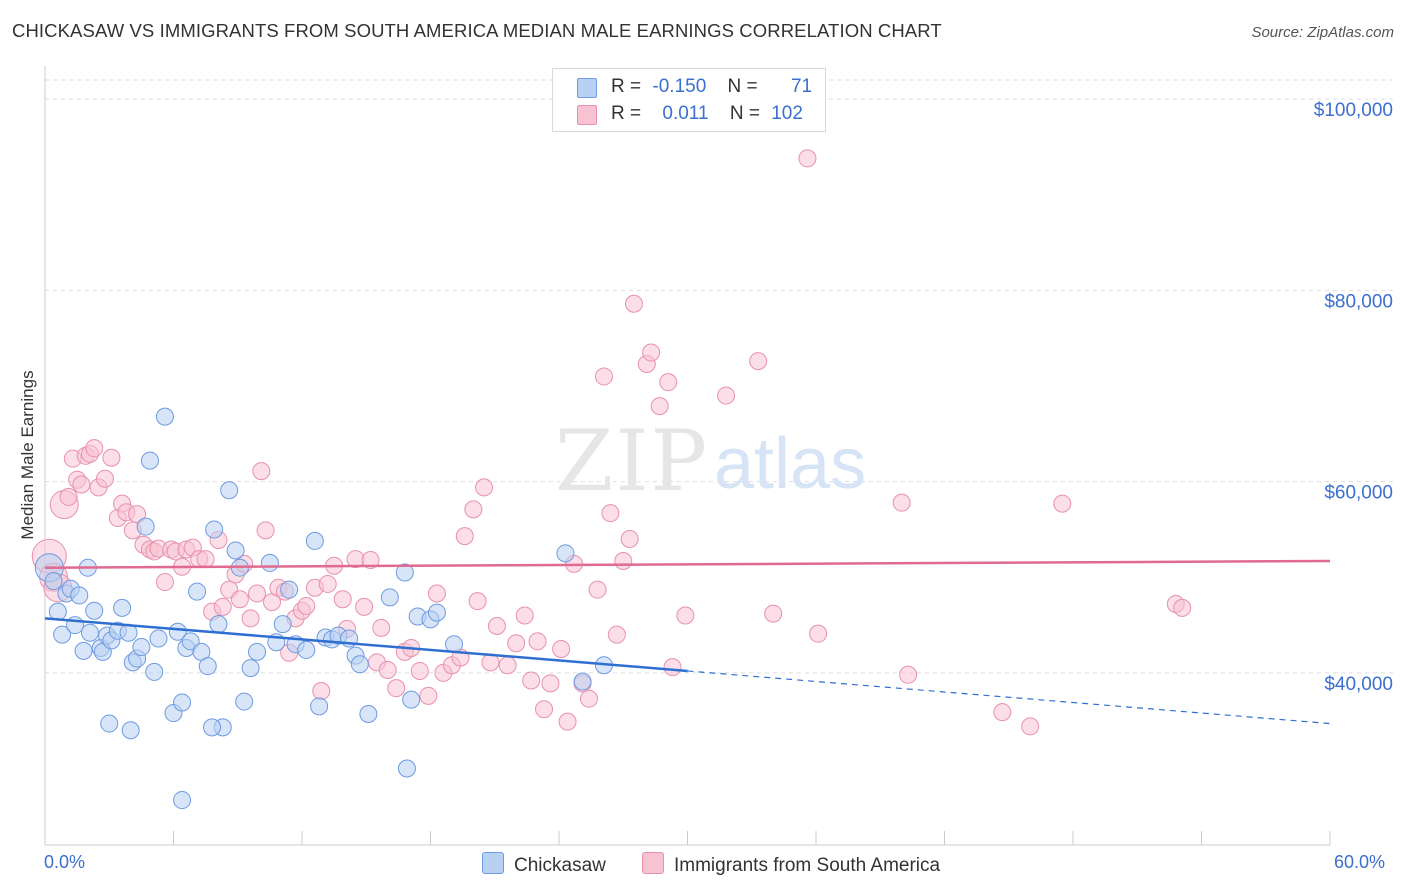 The width and height of the screenshot is (1406, 892). Describe the element at coordinates (787, 113) in the screenshot. I see `legend-n-value: 102` at that location.